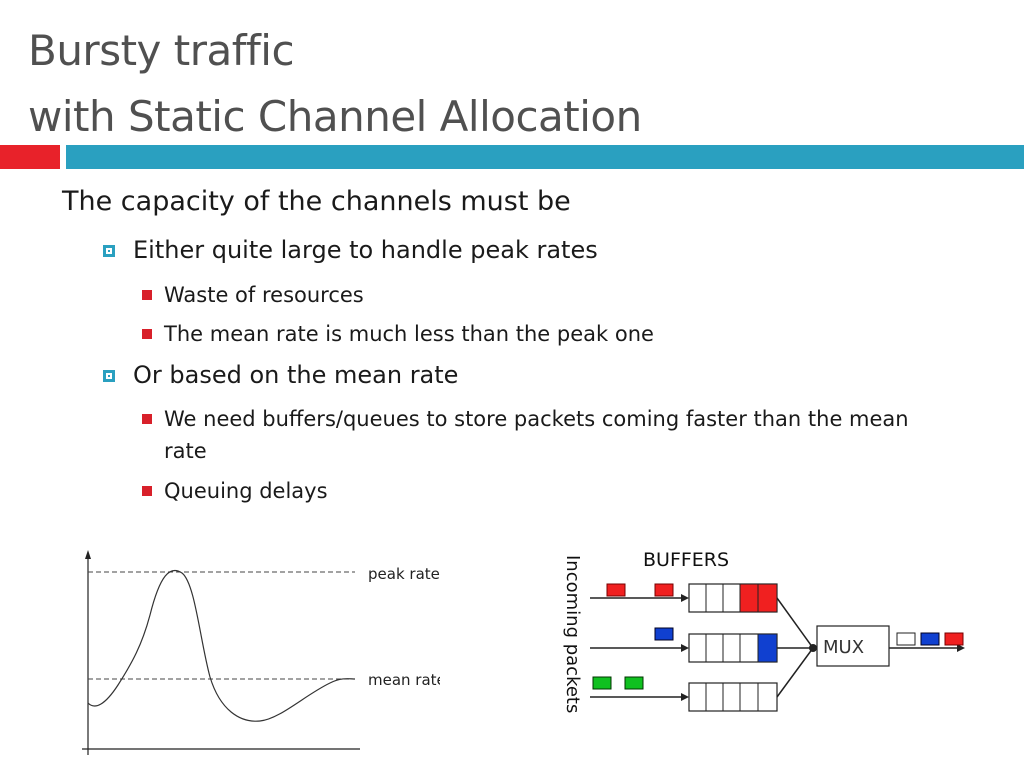 The height and width of the screenshot is (768, 1024). Describe the element at coordinates (954, 639) in the screenshot. I see `output-packet-red` at that location.